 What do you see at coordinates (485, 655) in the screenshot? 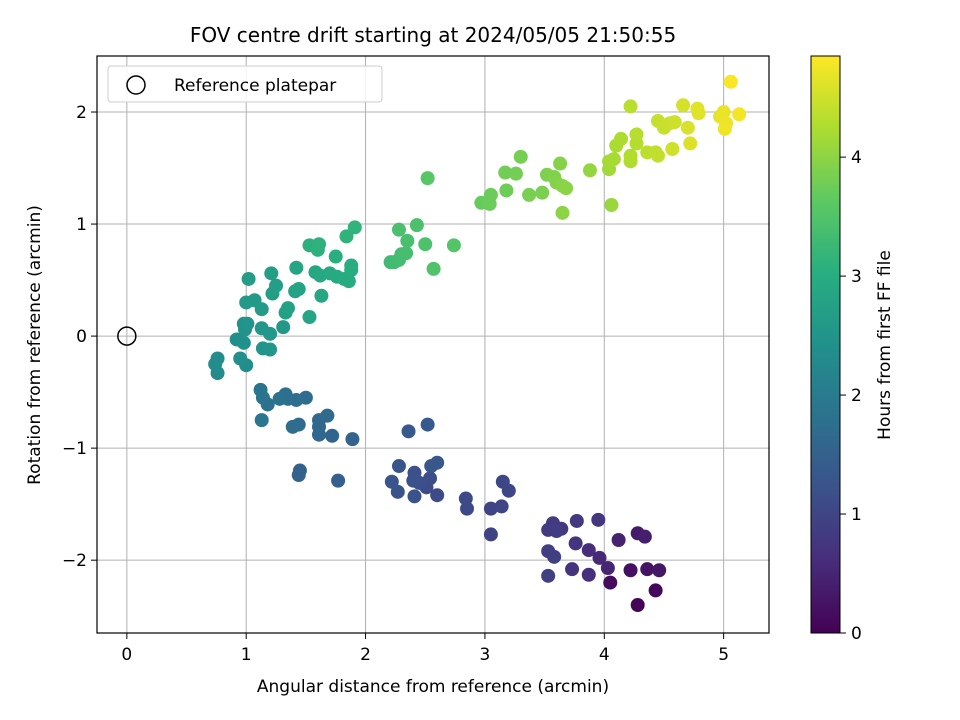
I see `x-tick-label: 3` at bounding box center [485, 655].